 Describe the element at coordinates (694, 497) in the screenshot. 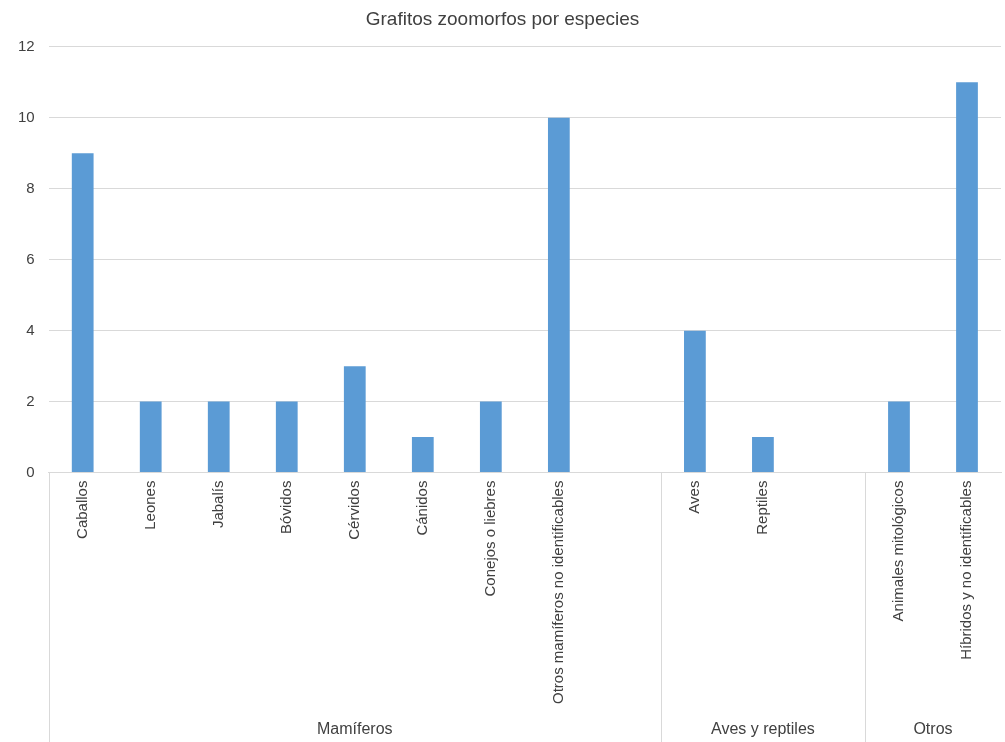

I see `x-tick-label: Aves` at that location.